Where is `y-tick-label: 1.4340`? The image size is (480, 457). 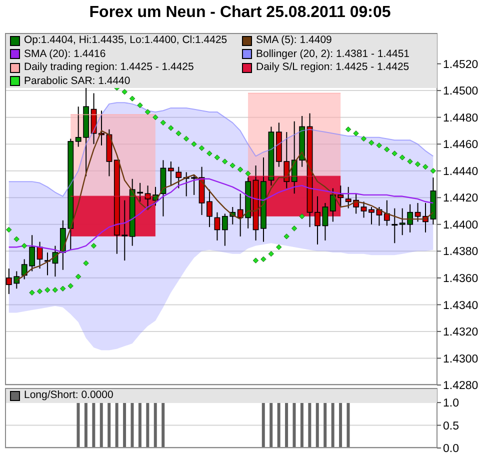
y-tick-label: 1.4340 is located at coordinates (460, 306).